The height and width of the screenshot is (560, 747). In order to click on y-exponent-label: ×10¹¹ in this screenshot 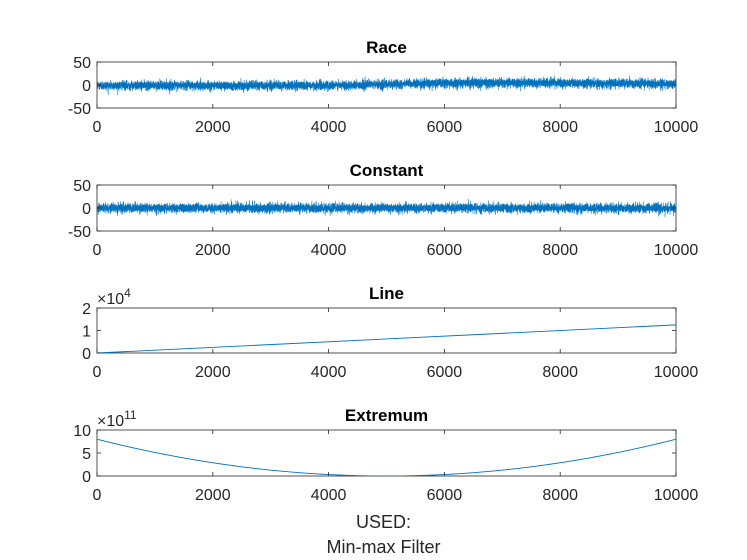, I will do `click(117, 419)`.